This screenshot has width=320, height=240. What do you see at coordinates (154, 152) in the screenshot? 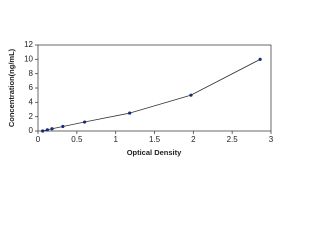
I see `x-axis-title: Optical Density` at bounding box center [154, 152].